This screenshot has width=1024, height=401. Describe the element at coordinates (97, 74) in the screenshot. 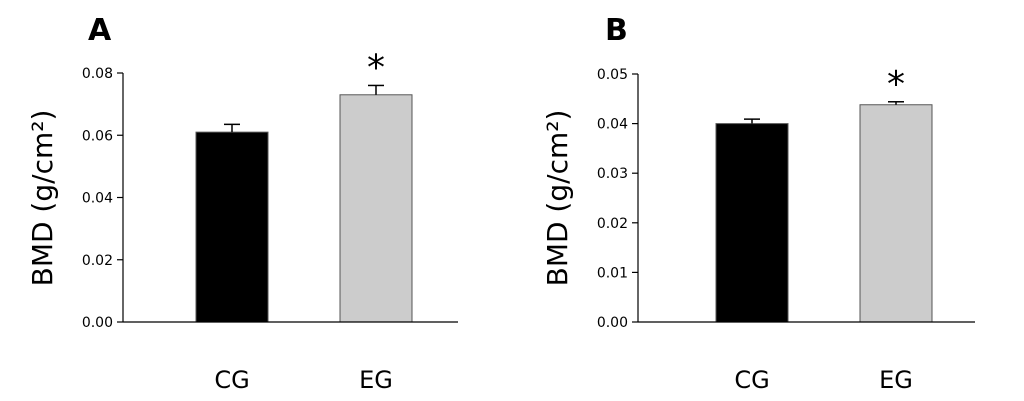

I see `y-tick-label: 0.08` at that location.